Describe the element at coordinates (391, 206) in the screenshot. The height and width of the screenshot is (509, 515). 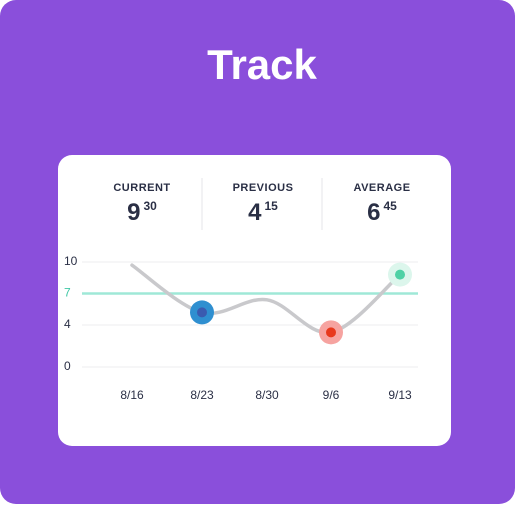
I see `stat-sup: 45` at that location.